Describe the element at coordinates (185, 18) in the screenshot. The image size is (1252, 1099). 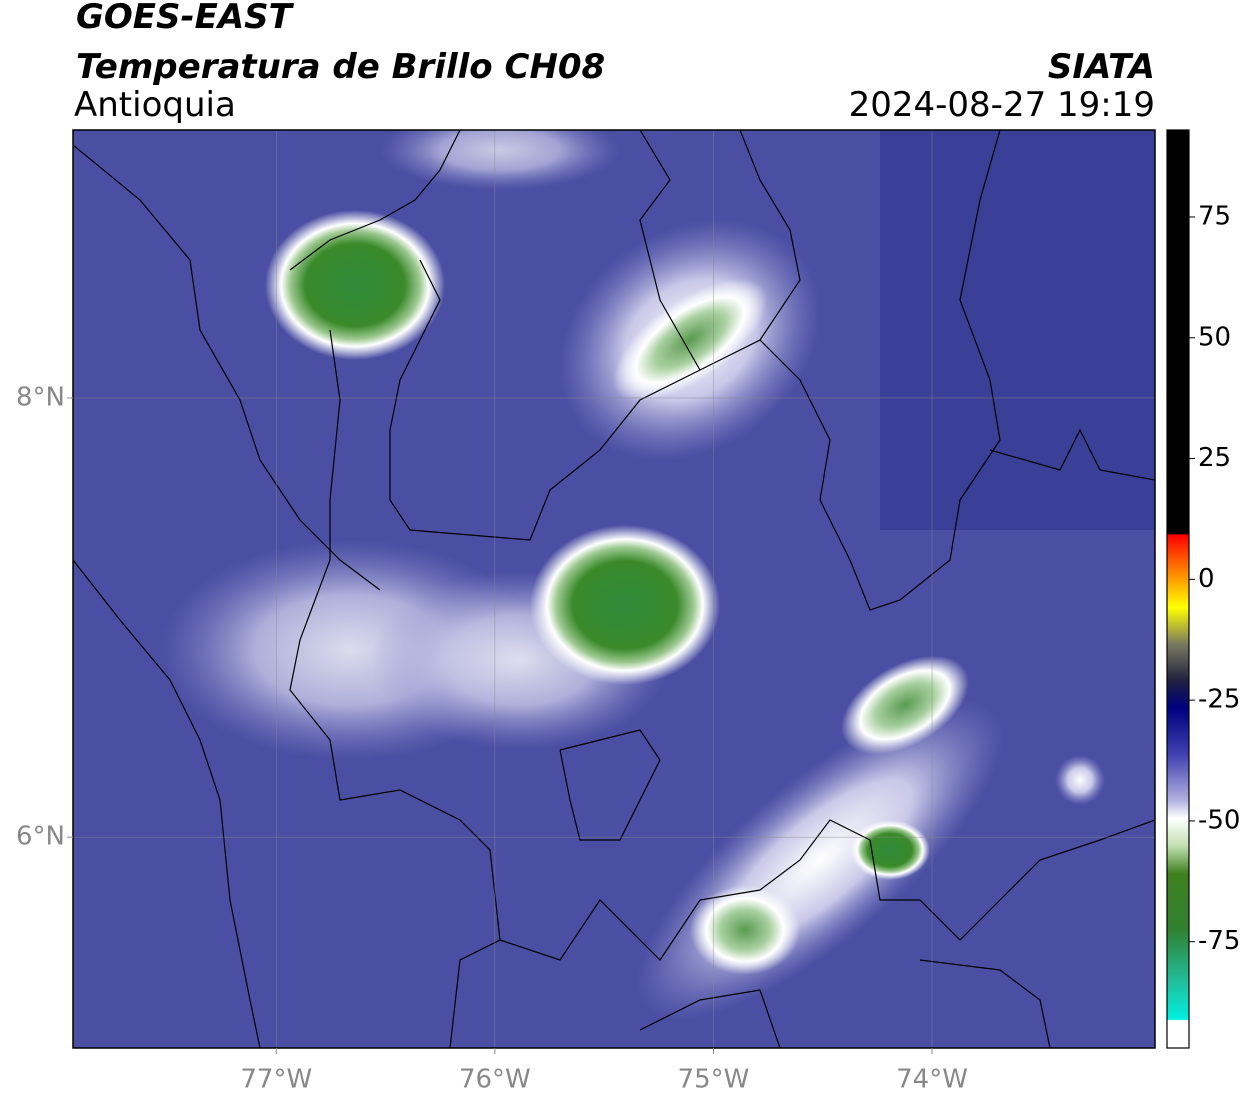
I see `satellite: GOES-EAST` at that location.